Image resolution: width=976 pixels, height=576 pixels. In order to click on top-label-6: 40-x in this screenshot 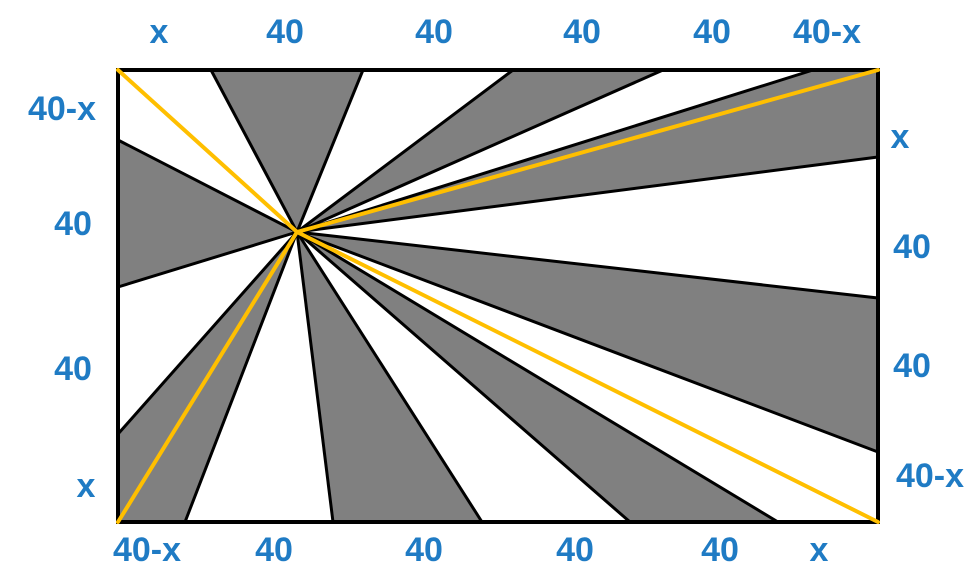, I will do `click(827, 32)`.